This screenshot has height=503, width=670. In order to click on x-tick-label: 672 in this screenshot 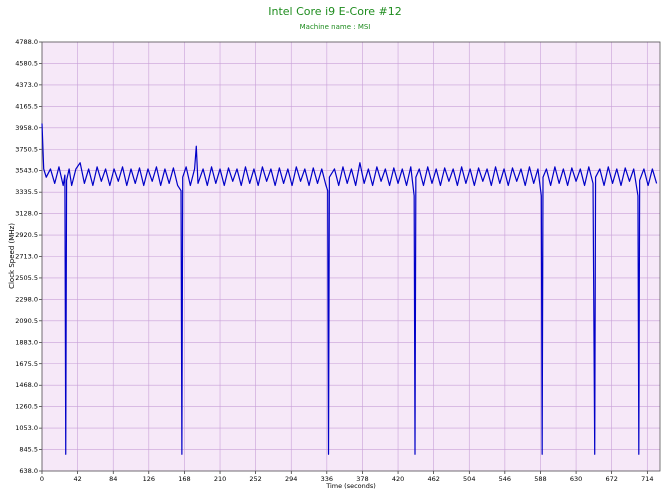, I will do `click(611, 479)`.